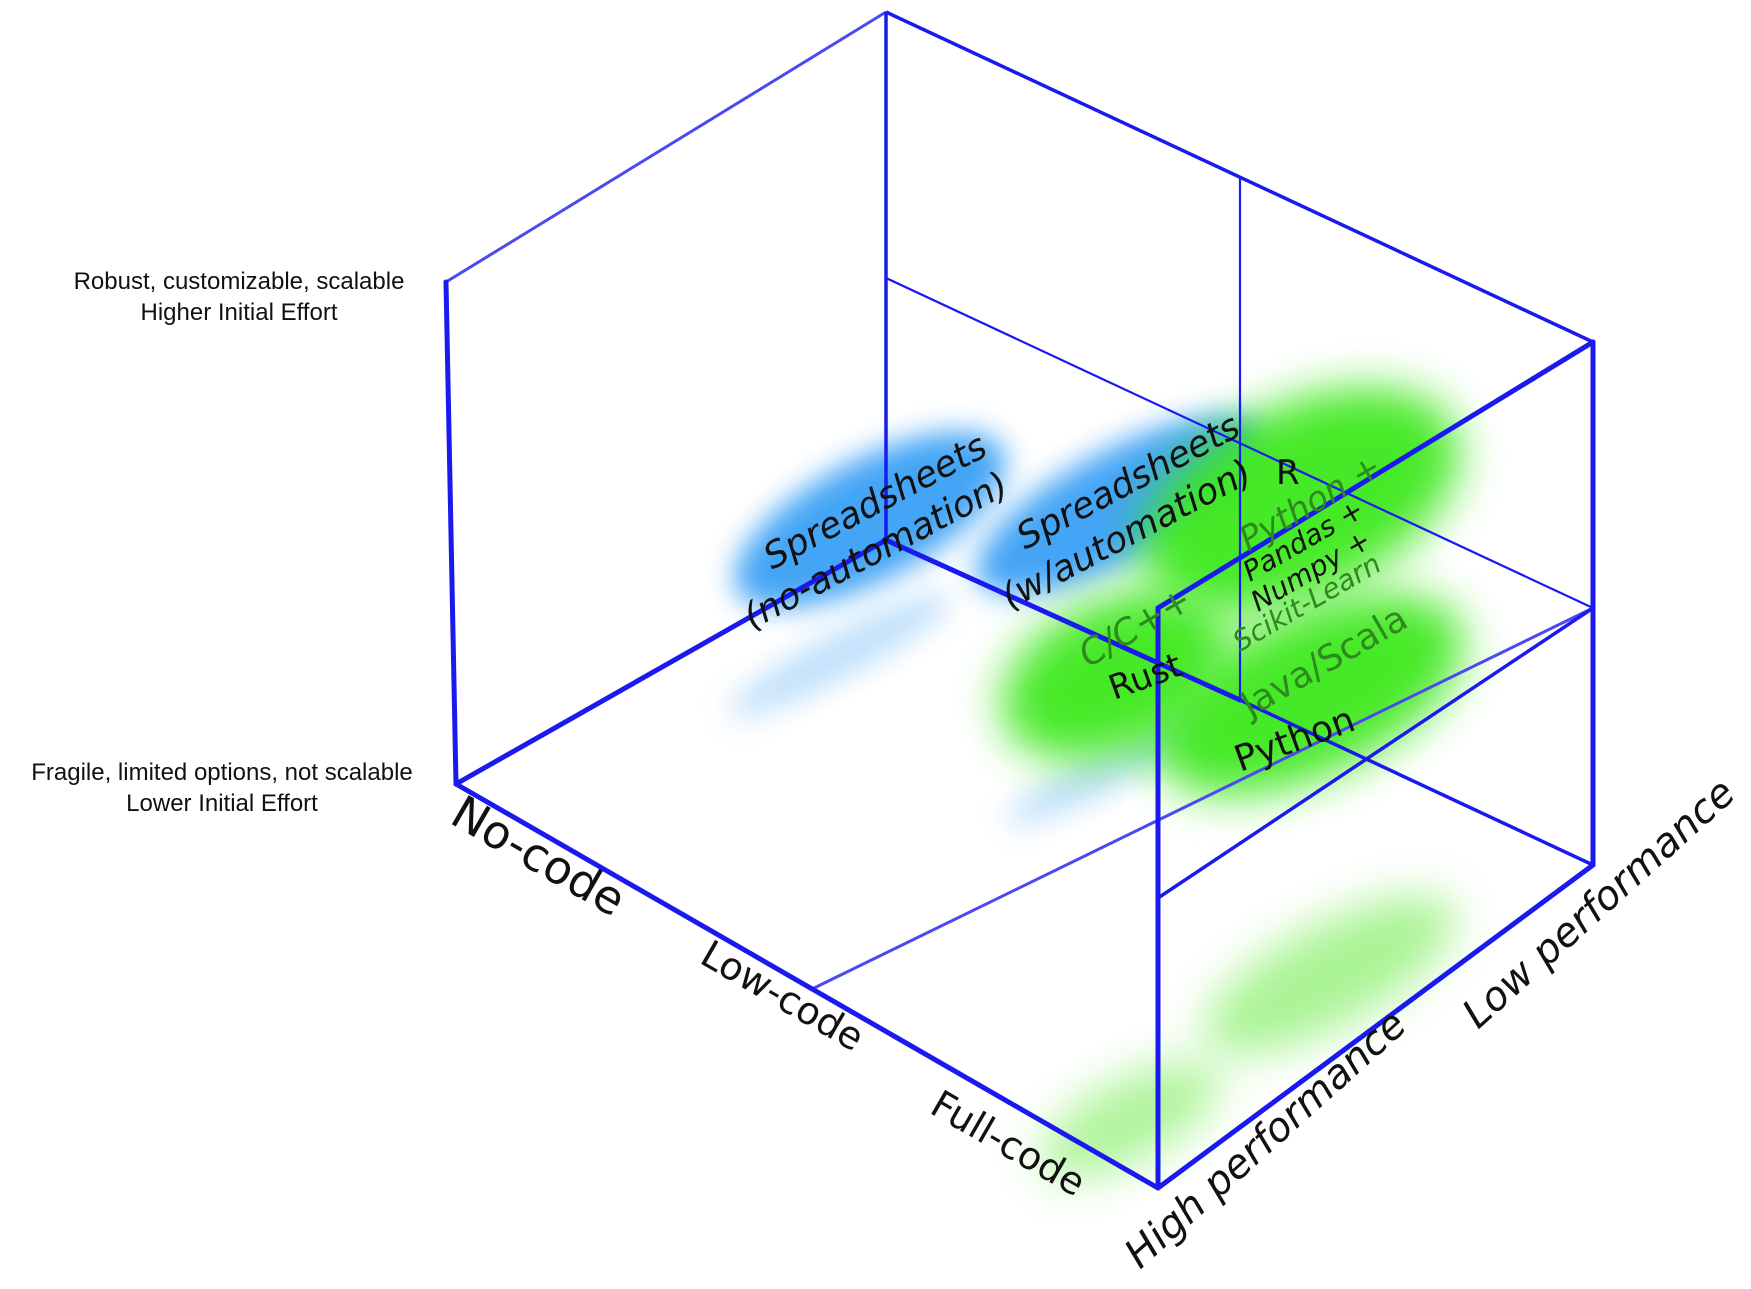  Describe the element at coordinates (451, 533) in the screenshot. I see `frame-front-left-vertical` at that location.